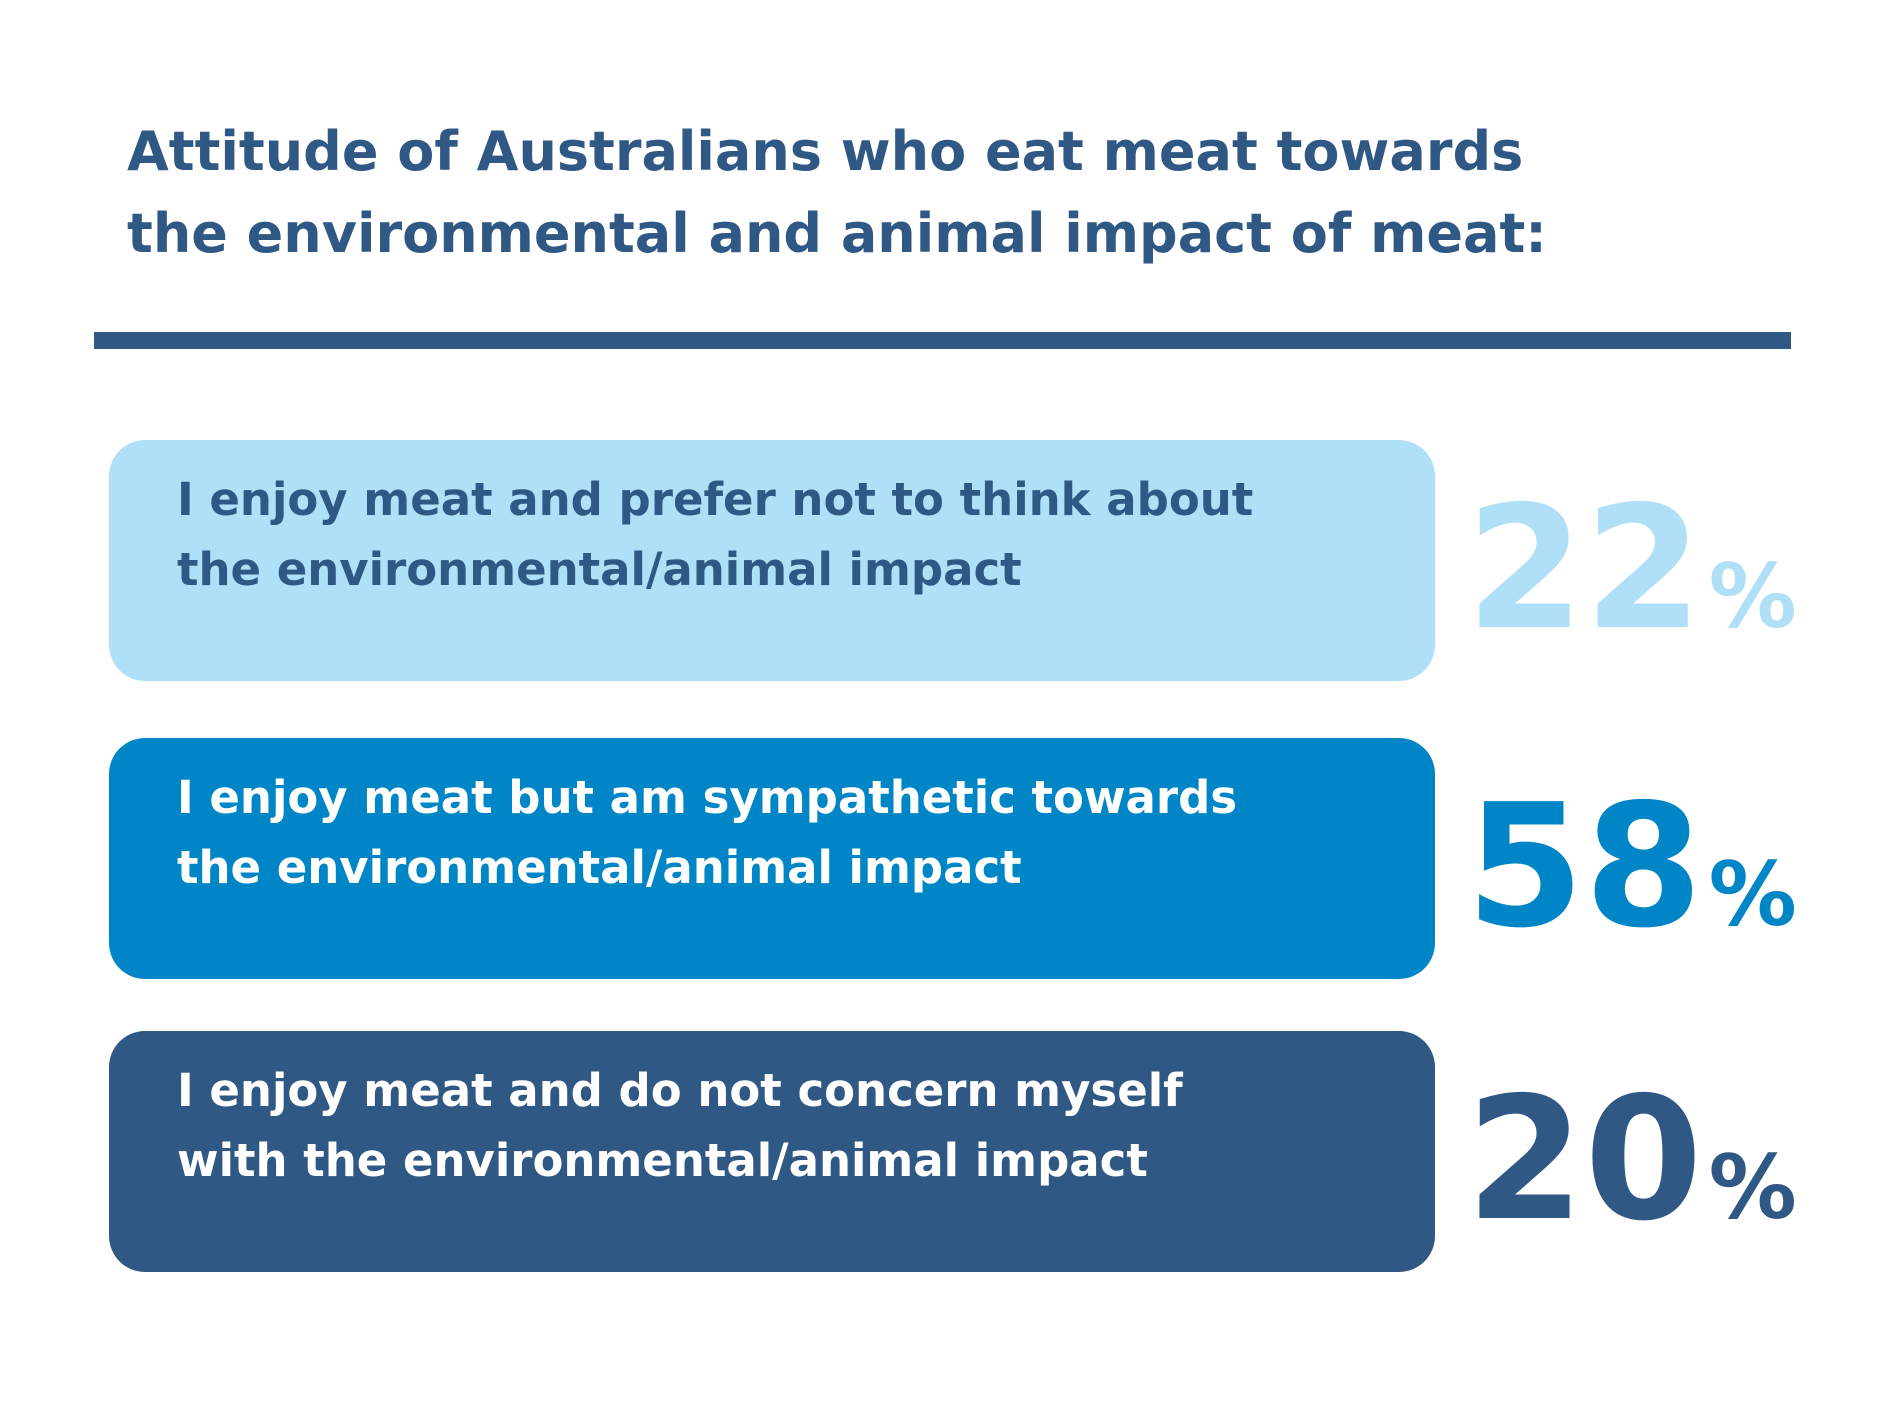 The image size is (1885, 1408). I want to click on statement-line: with the environmental/animal impact, so click(662, 1160).